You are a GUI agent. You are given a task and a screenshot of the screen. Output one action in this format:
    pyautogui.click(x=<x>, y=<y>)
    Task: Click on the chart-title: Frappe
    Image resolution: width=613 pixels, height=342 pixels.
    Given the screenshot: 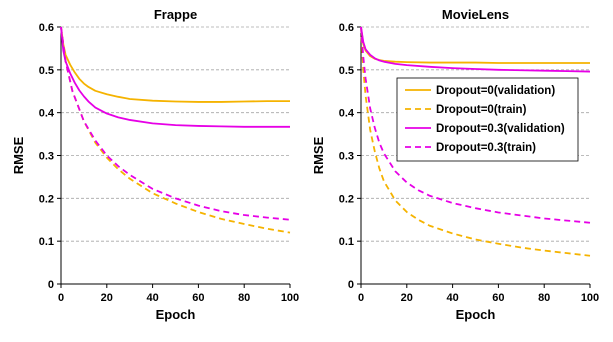 What is the action you would take?
    pyautogui.click(x=175, y=14)
    